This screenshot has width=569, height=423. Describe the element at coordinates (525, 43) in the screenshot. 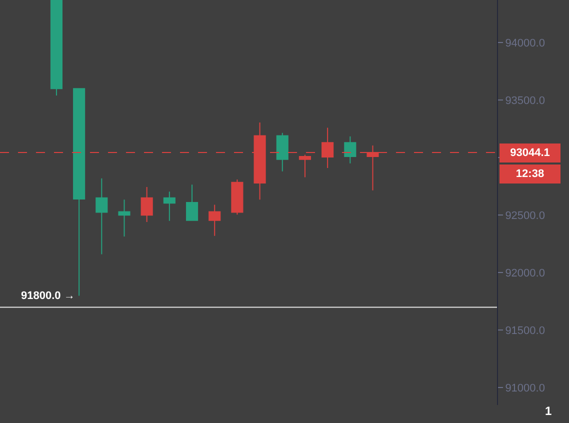

I see `y-tick-label: 94000.0` at that location.